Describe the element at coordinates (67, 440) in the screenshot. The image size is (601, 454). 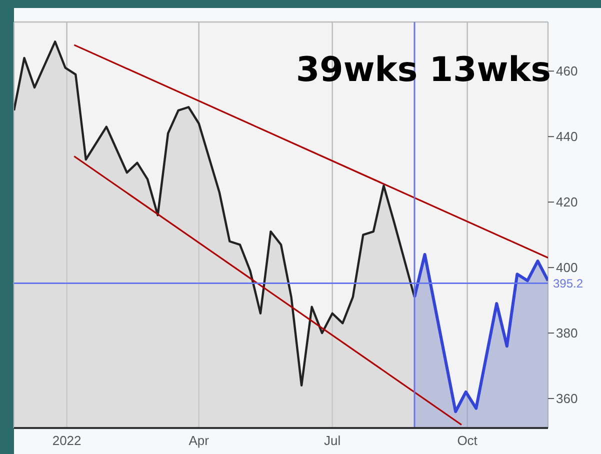
I see `x-tick-label: 2022` at that location.